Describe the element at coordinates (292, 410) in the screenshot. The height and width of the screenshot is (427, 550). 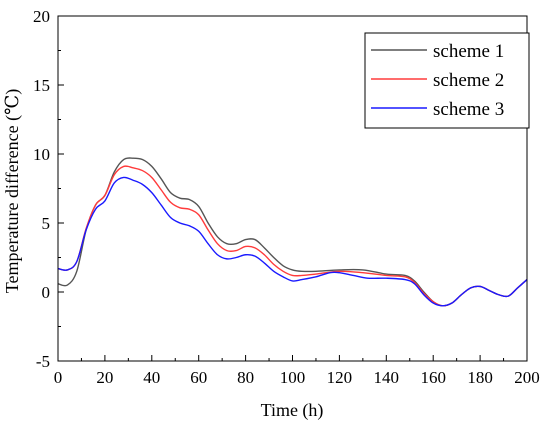
I see `x-axis-title: Time (h)` at that location.